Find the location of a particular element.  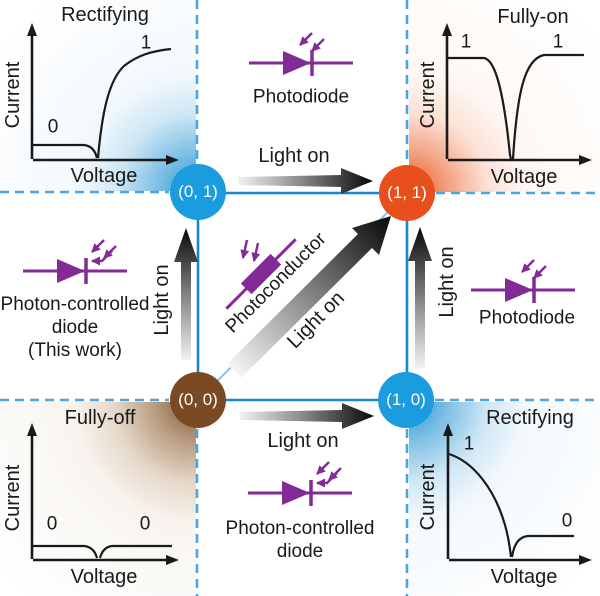

light-on-arrow-diagonal is located at coordinates (309, 297).